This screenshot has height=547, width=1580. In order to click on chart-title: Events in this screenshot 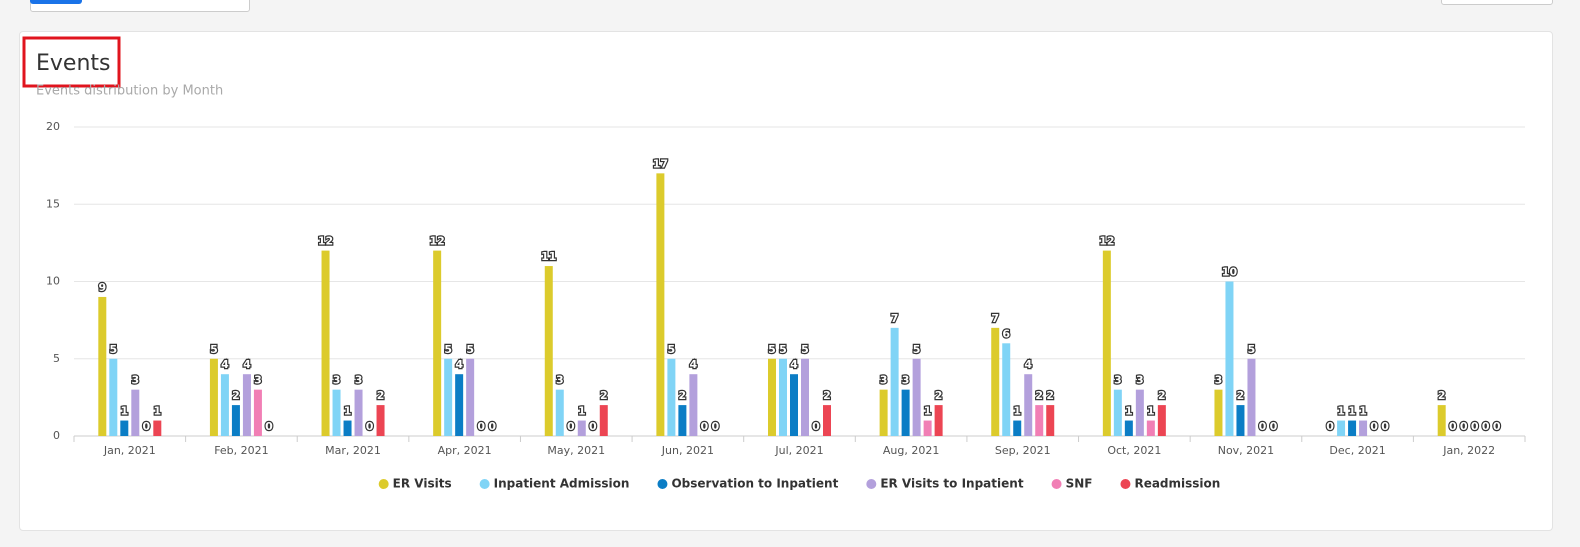, I will do `click(73, 63)`.